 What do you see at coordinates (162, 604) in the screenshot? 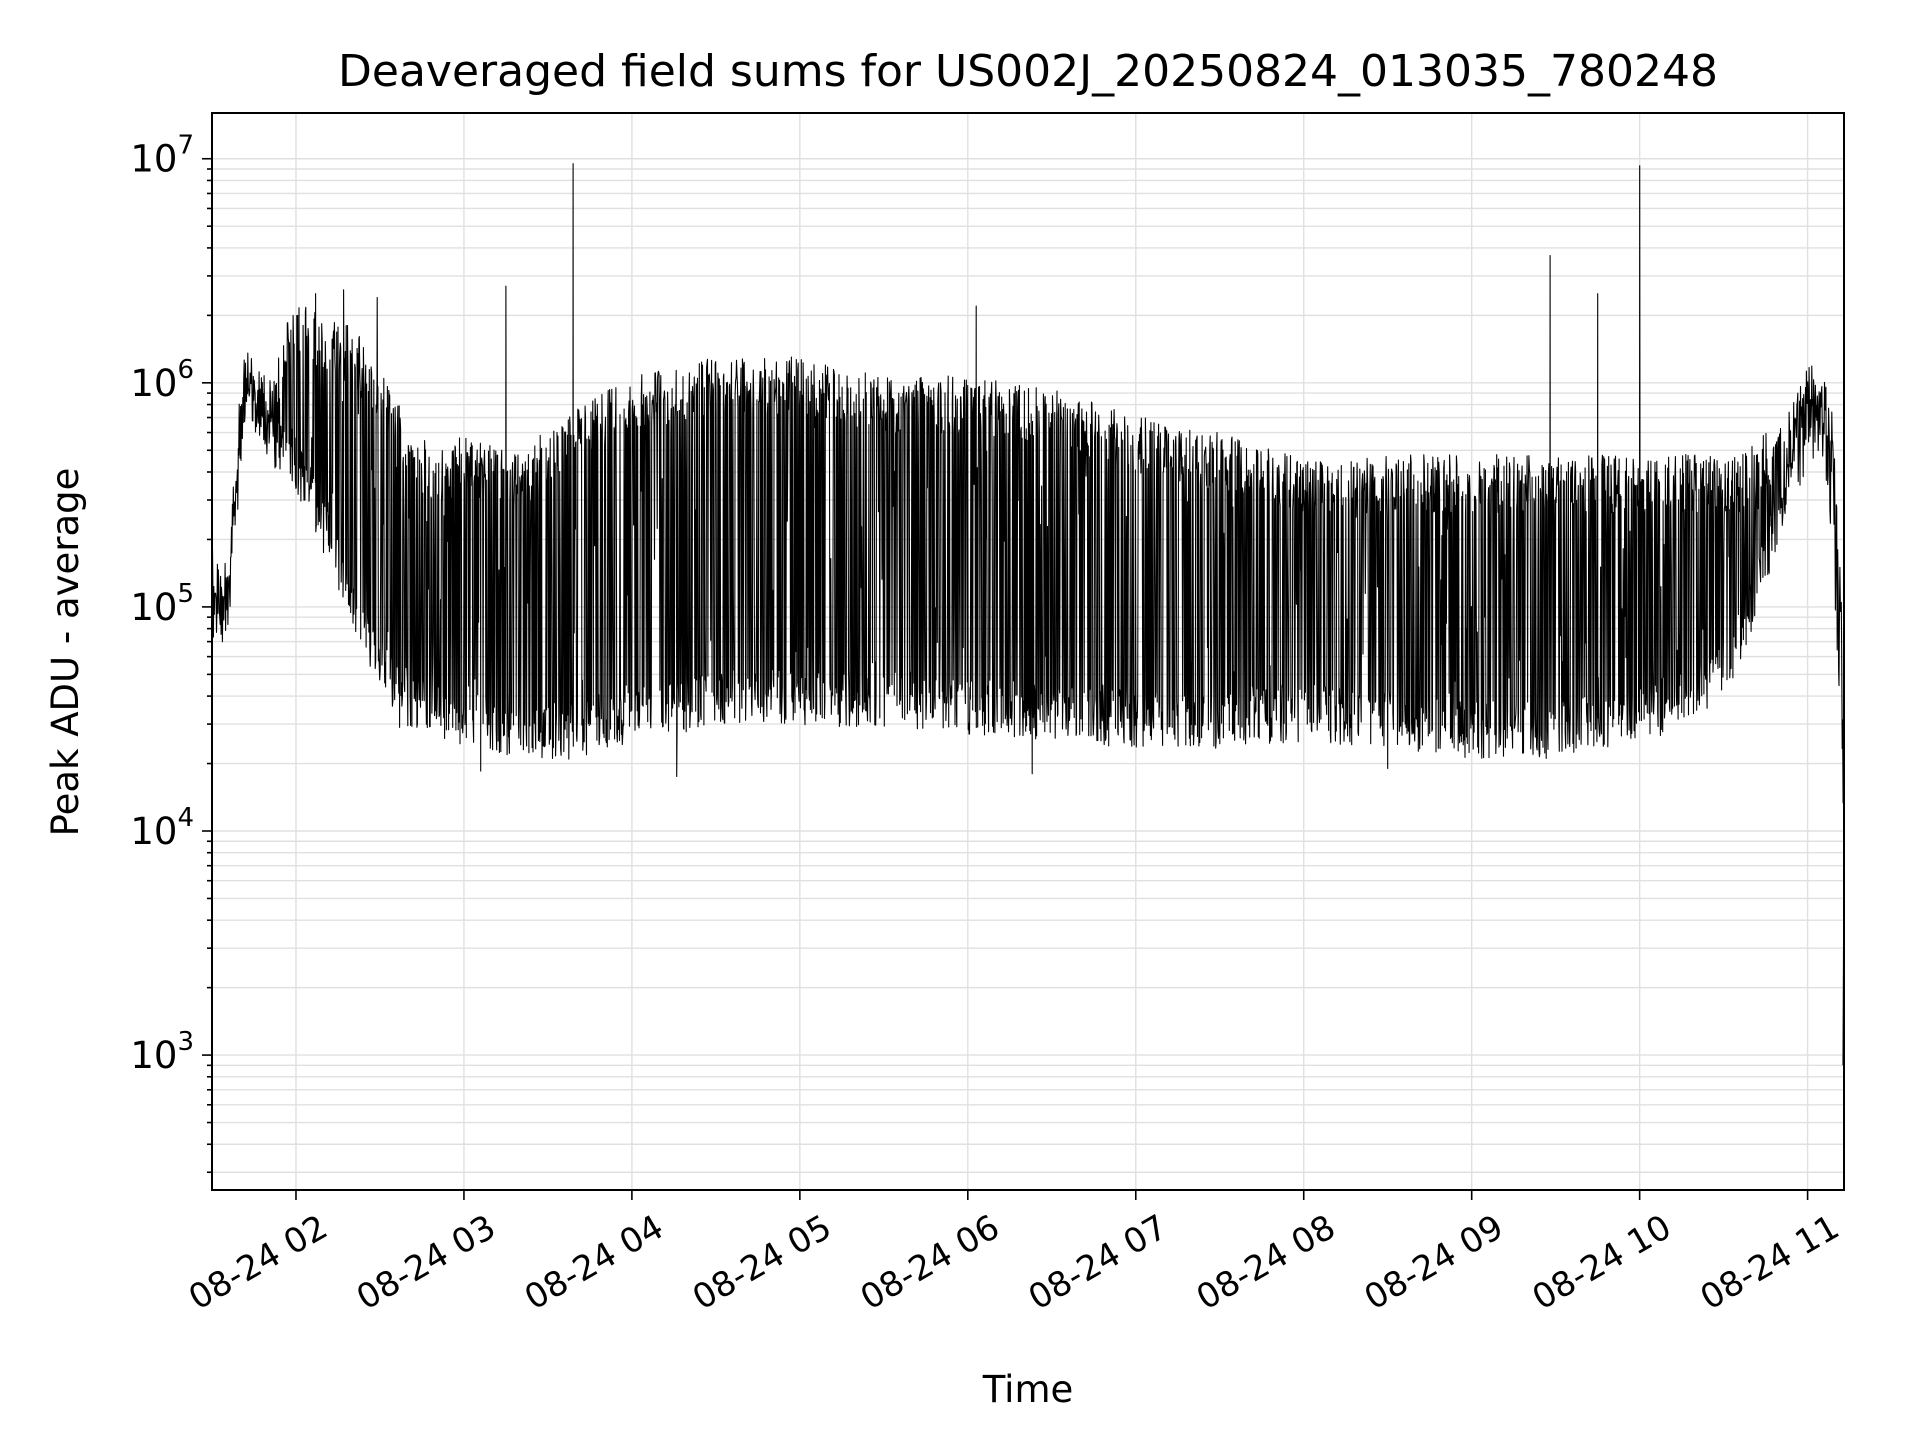
I see `y-tick-label: 10⁵` at bounding box center [162, 604].